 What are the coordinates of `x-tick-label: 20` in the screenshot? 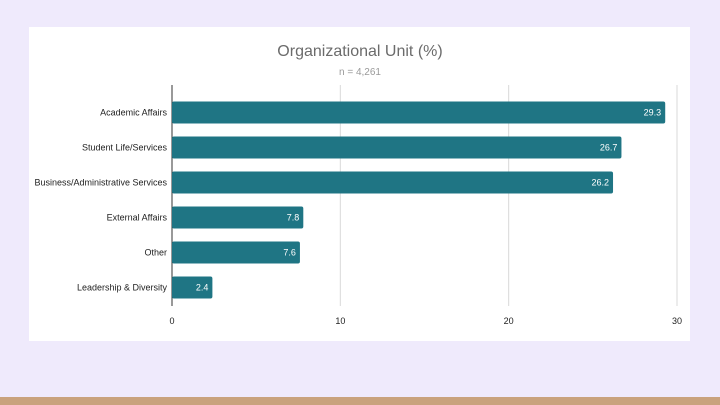 It's located at (509, 321).